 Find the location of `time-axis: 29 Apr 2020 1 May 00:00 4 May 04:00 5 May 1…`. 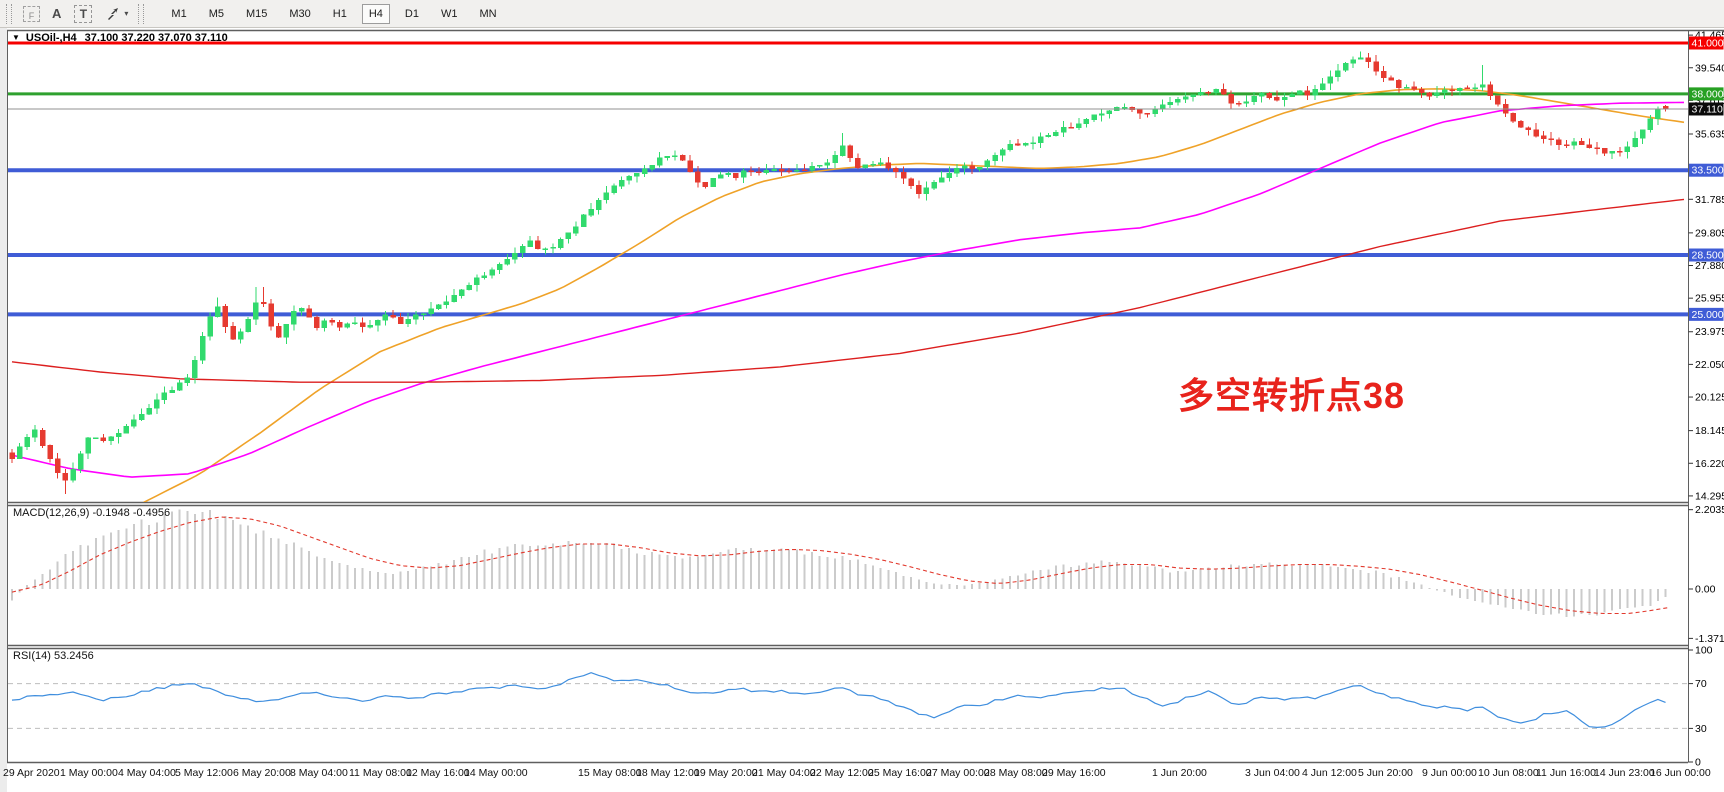

time-axis: 29 Apr 2020 1 May 00:00 4 May 04:00 5 May 1… is located at coordinates (862, 778).